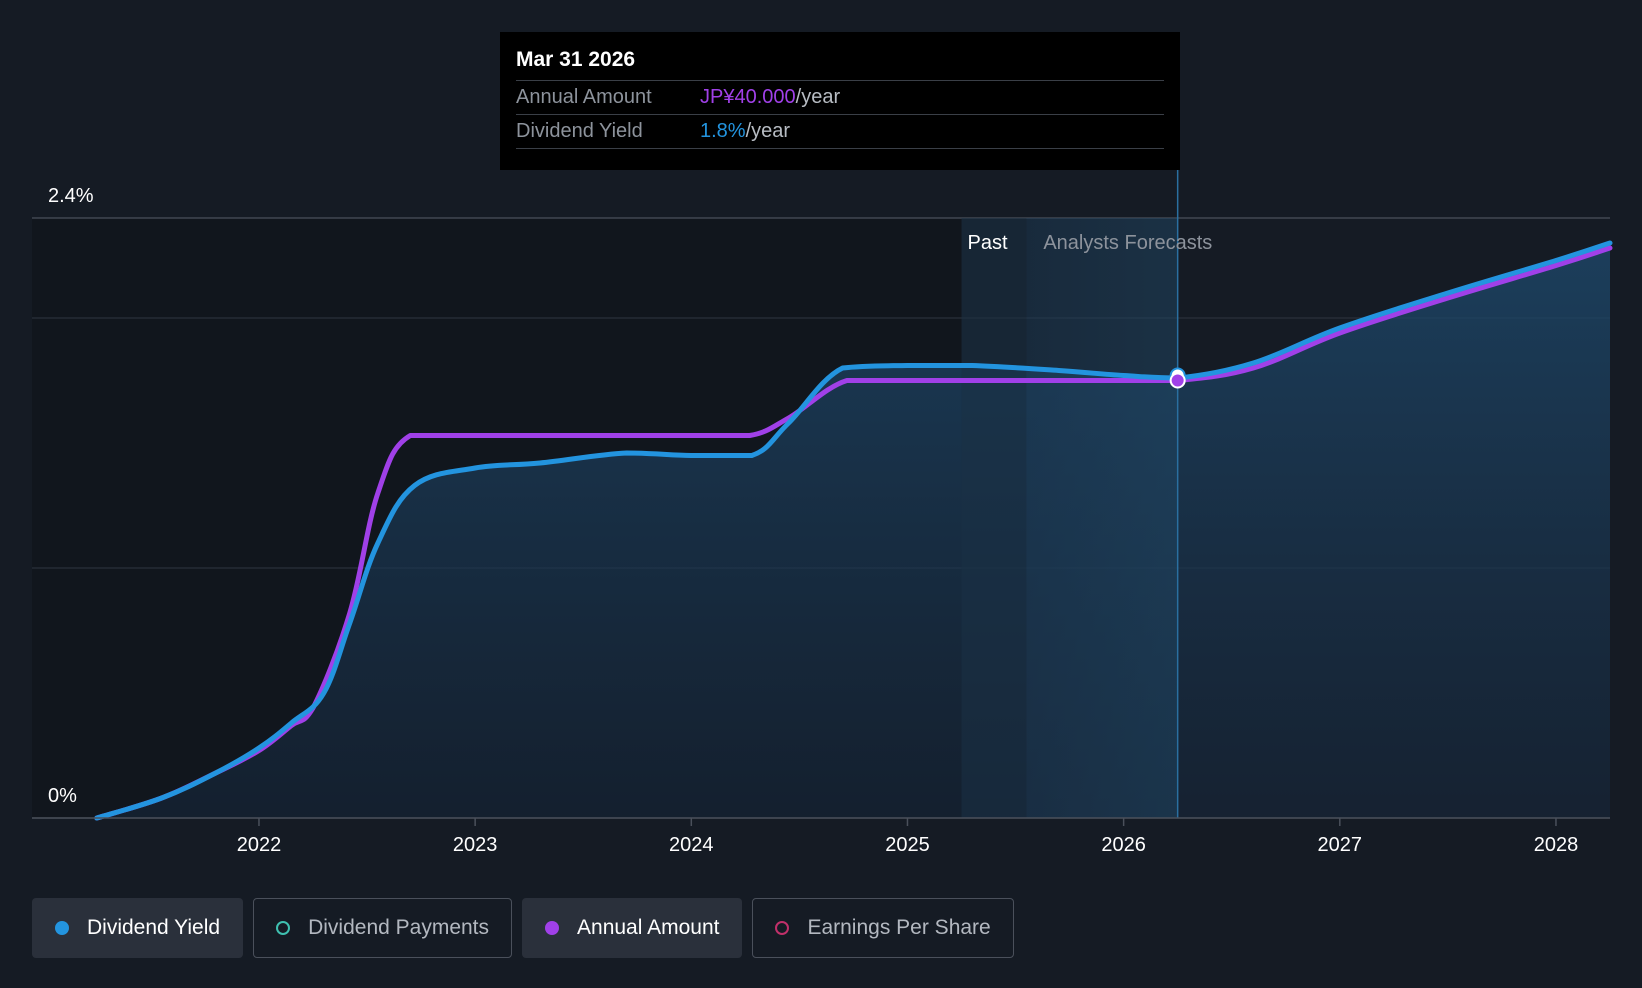 This screenshot has width=1642, height=988. Describe the element at coordinates (552, 928) in the screenshot. I see `annual-amount-dot-icon` at that location.